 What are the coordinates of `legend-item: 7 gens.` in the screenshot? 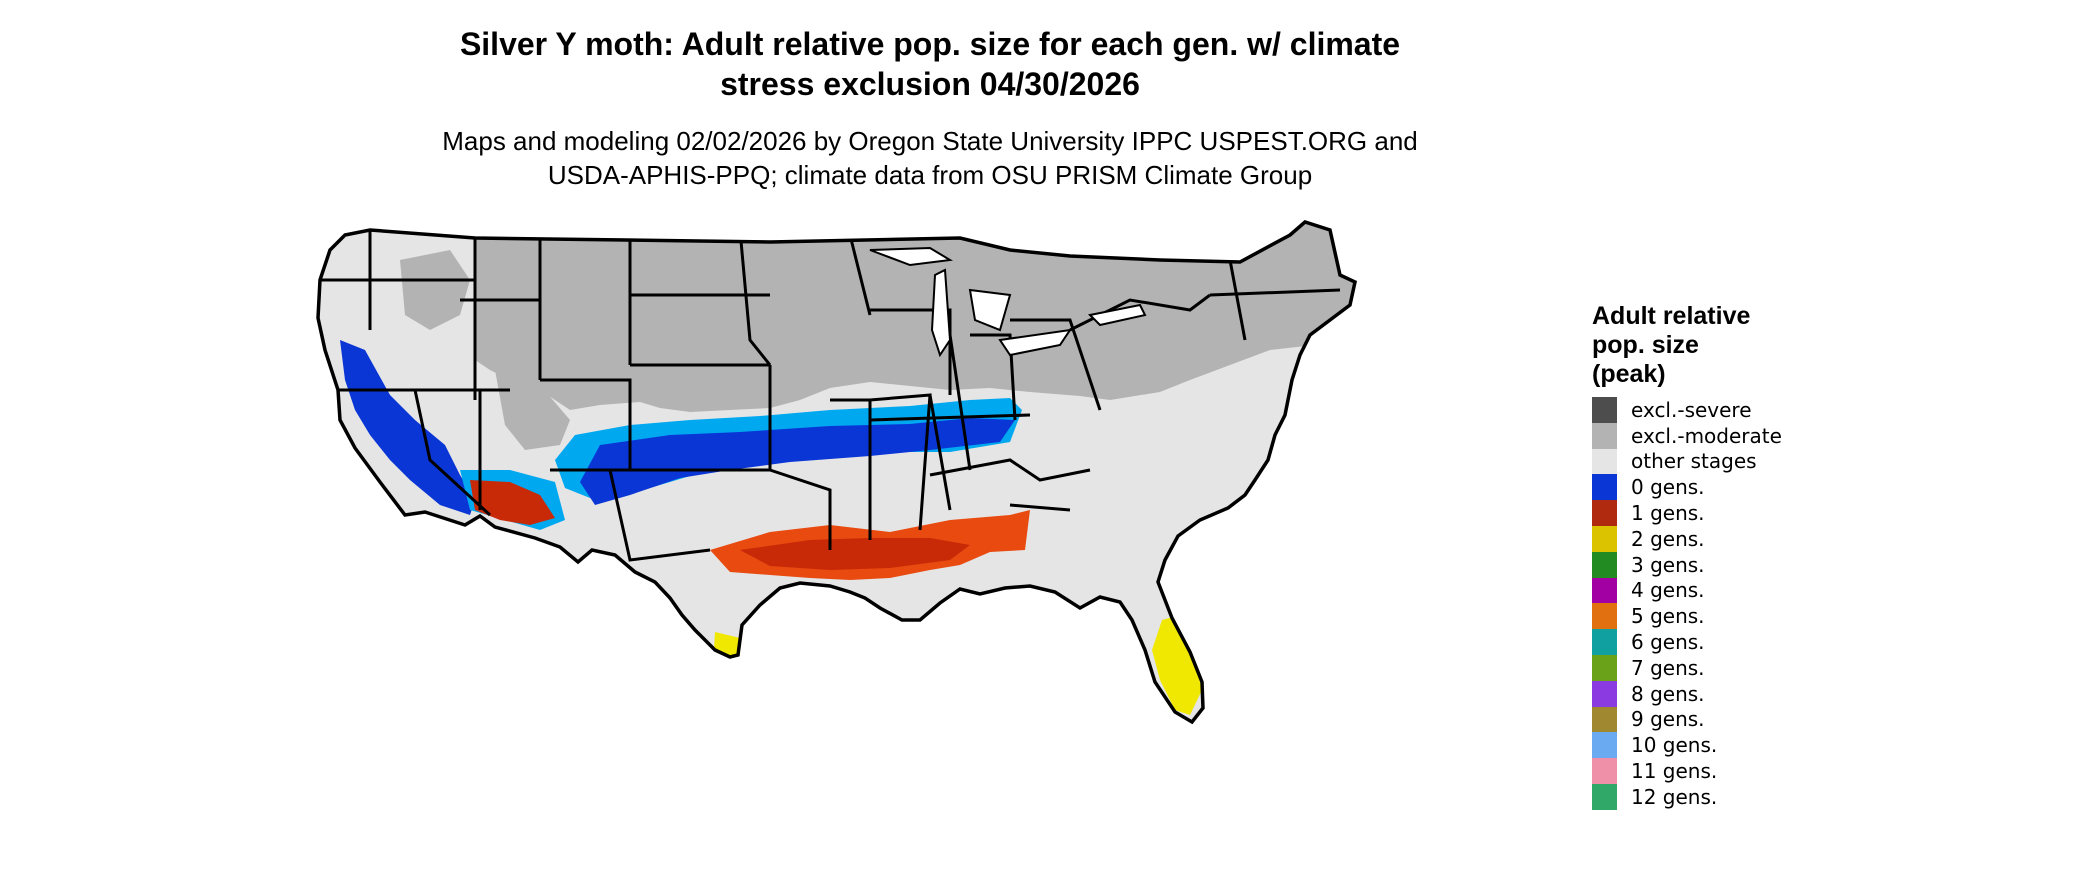 It's located at (1757, 667).